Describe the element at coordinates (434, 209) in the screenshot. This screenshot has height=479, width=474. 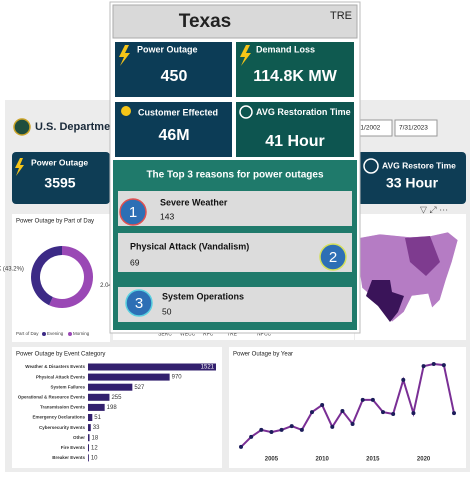
I see `filter-icon: ▽ ⤢ ⋯` at that location.